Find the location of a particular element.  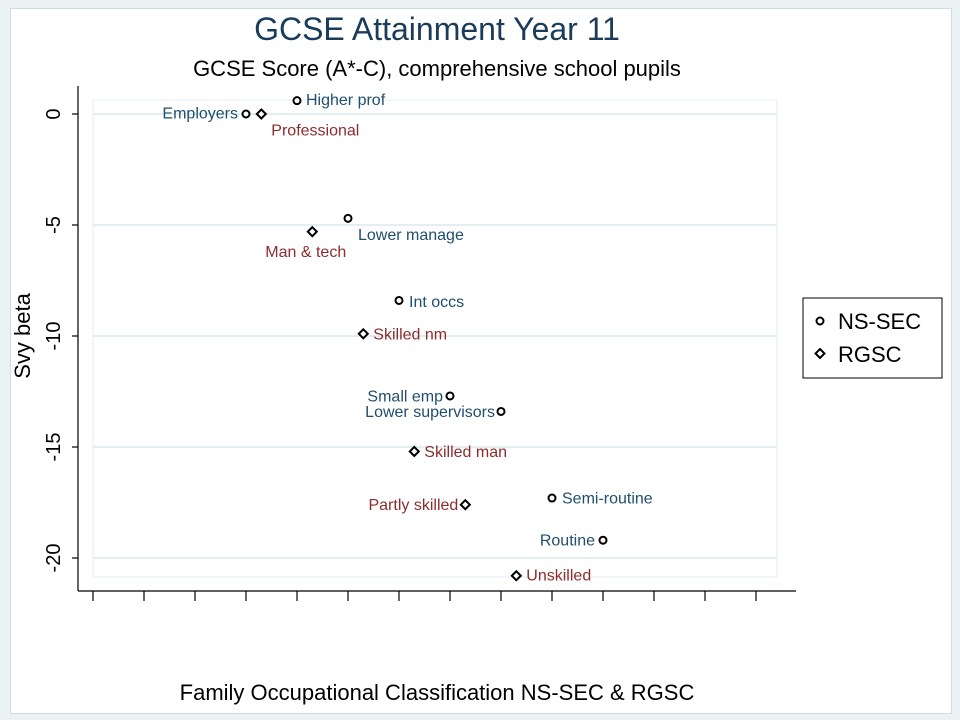

y-tick-label: 0 is located at coordinates (54, 113).